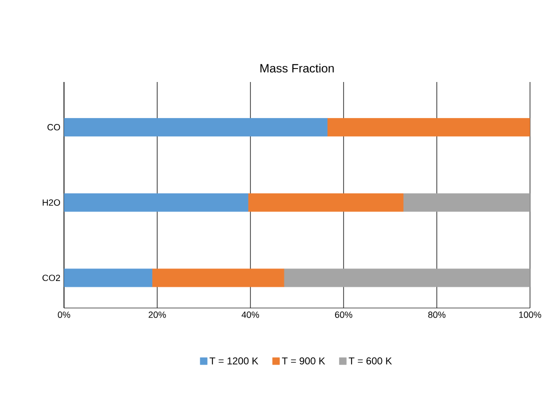 The width and height of the screenshot is (545, 400). I want to click on legend-label: T = 900 K, so click(304, 360).